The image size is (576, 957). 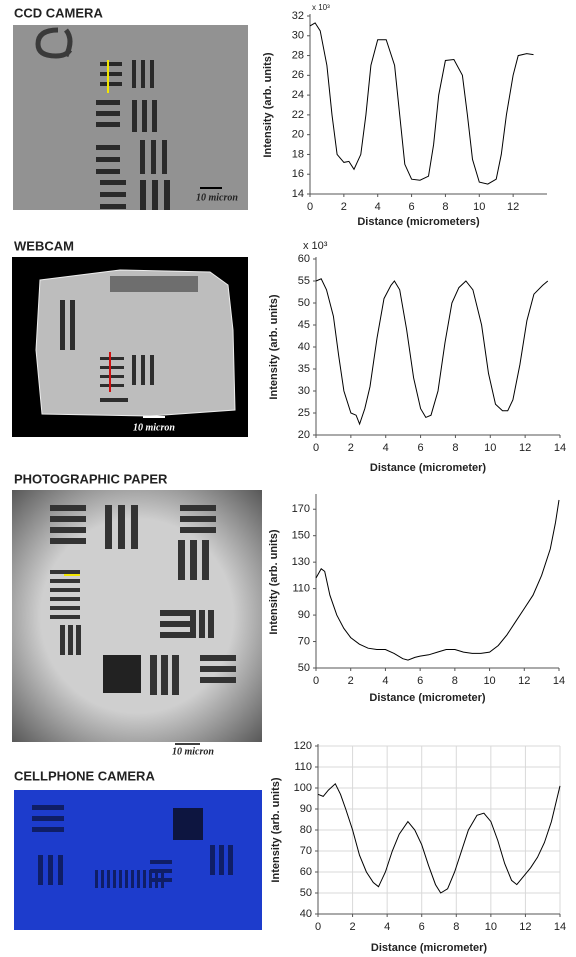 What do you see at coordinates (304, 281) in the screenshot?
I see `y-tick-label: 55` at bounding box center [304, 281].